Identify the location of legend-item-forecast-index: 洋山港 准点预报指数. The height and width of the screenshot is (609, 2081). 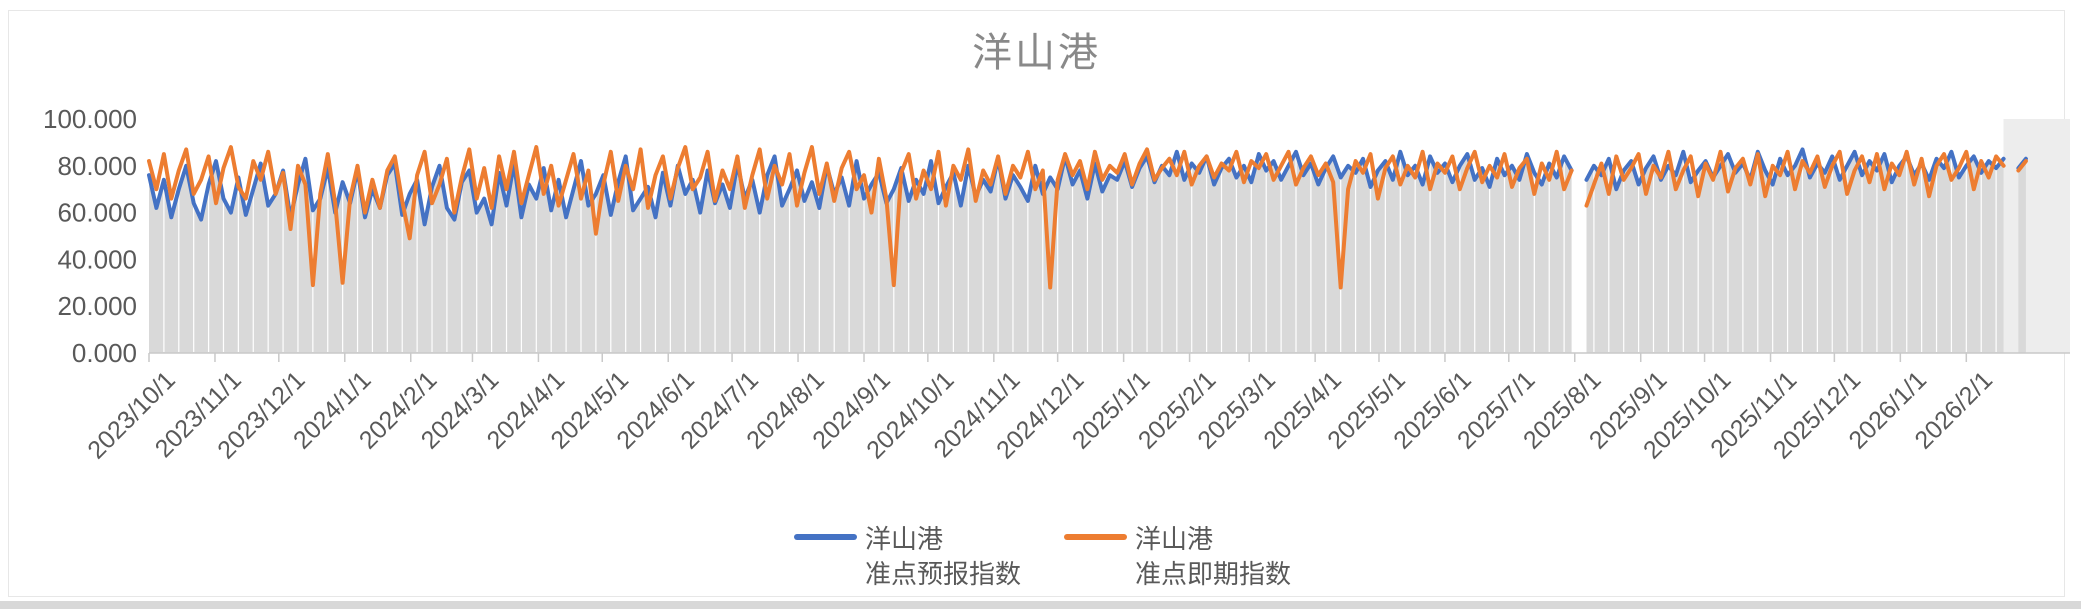
(907, 557).